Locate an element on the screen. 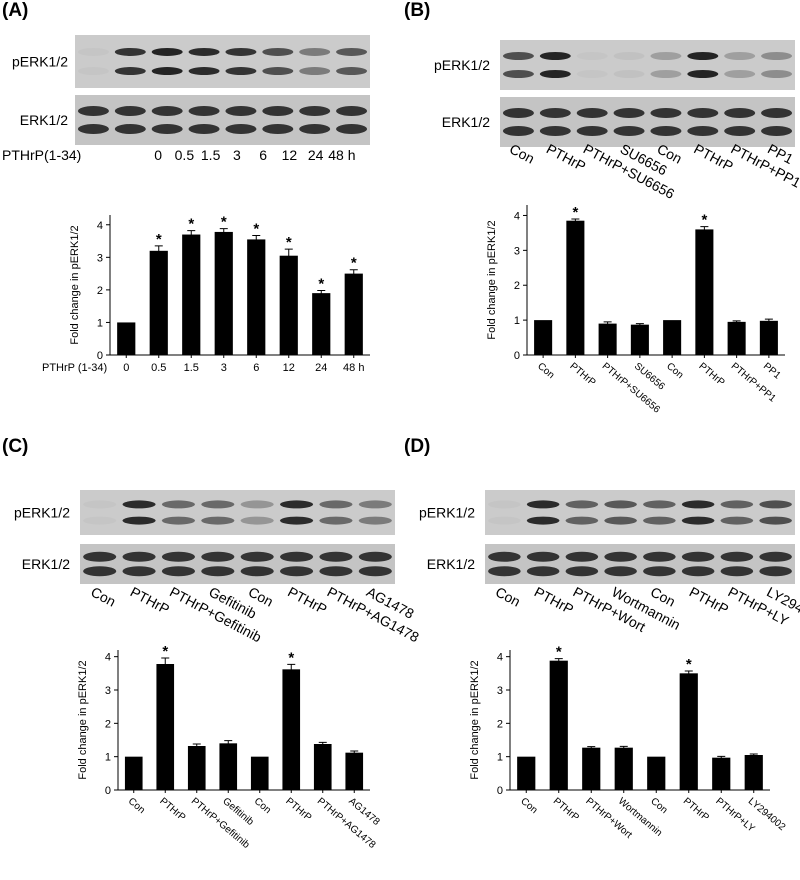 This screenshot has height=880, width=800. lane-label: 3 is located at coordinates (237, 155).